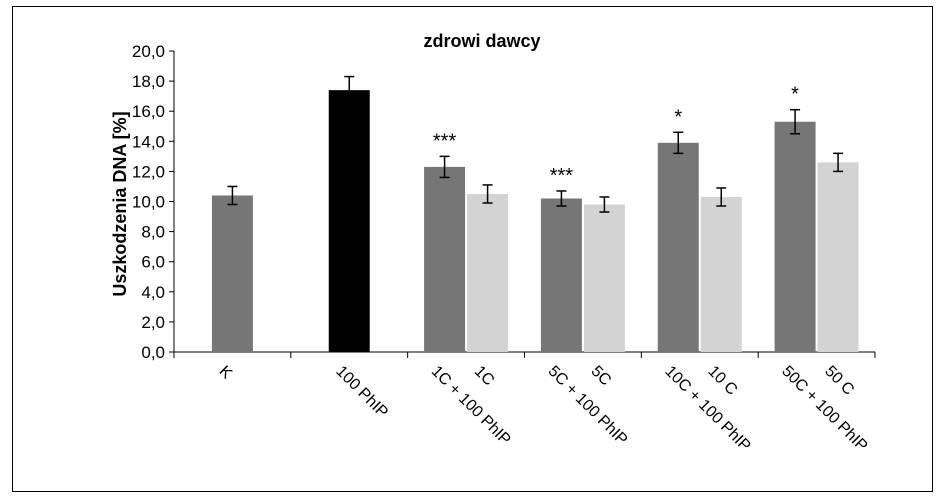 The height and width of the screenshot is (499, 944). What do you see at coordinates (471, 406) in the screenshot?
I see `x-tick-label: 1C + 100 PhIP` at bounding box center [471, 406].